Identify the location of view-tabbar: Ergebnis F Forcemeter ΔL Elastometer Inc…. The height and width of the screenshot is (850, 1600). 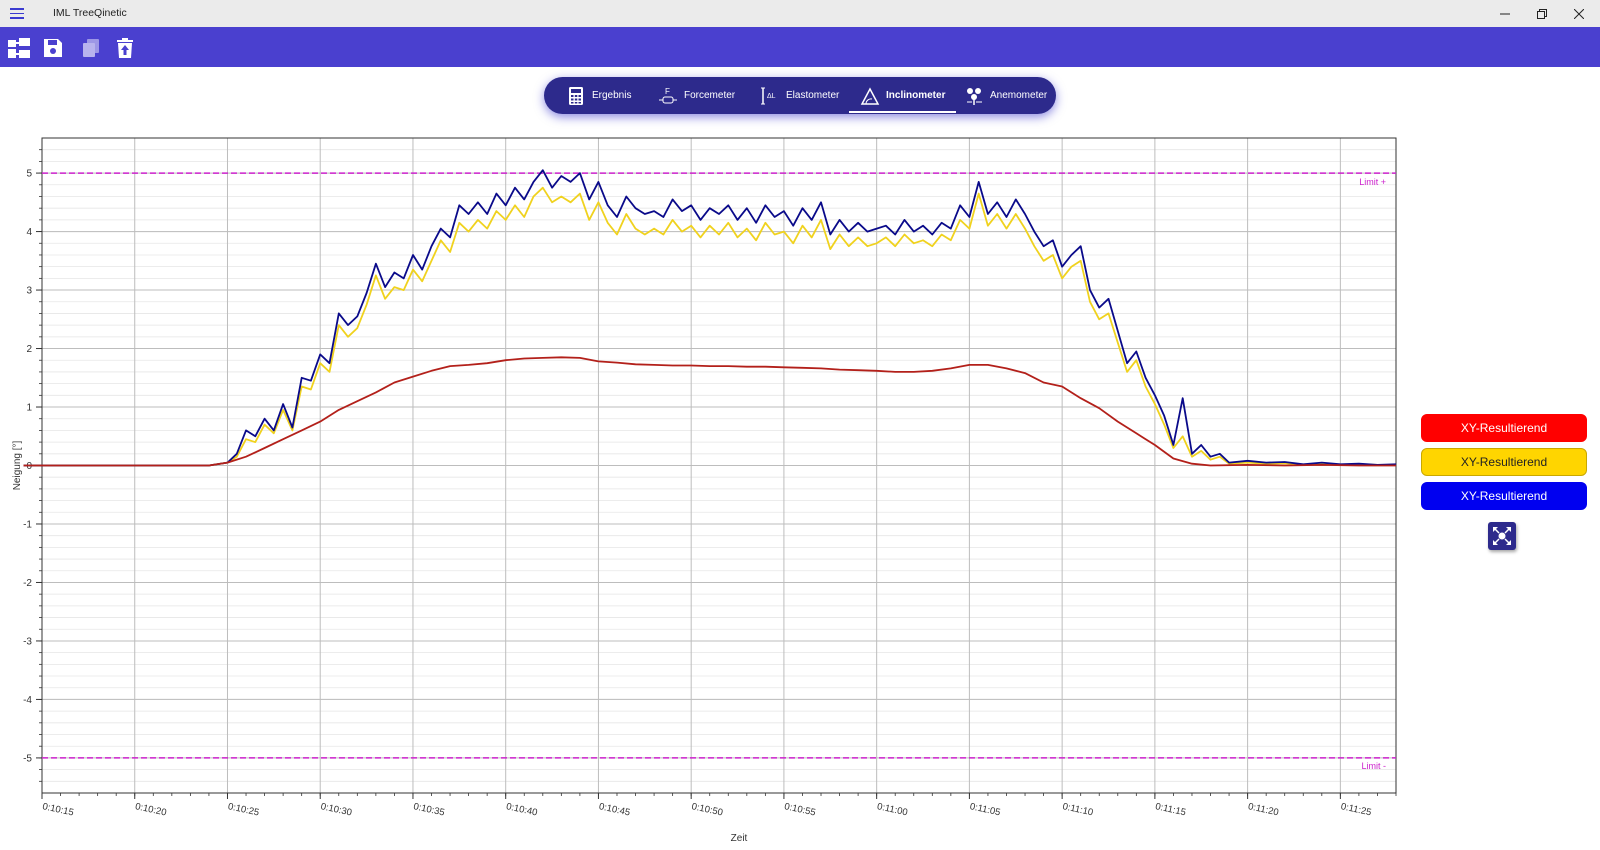
(800, 95).